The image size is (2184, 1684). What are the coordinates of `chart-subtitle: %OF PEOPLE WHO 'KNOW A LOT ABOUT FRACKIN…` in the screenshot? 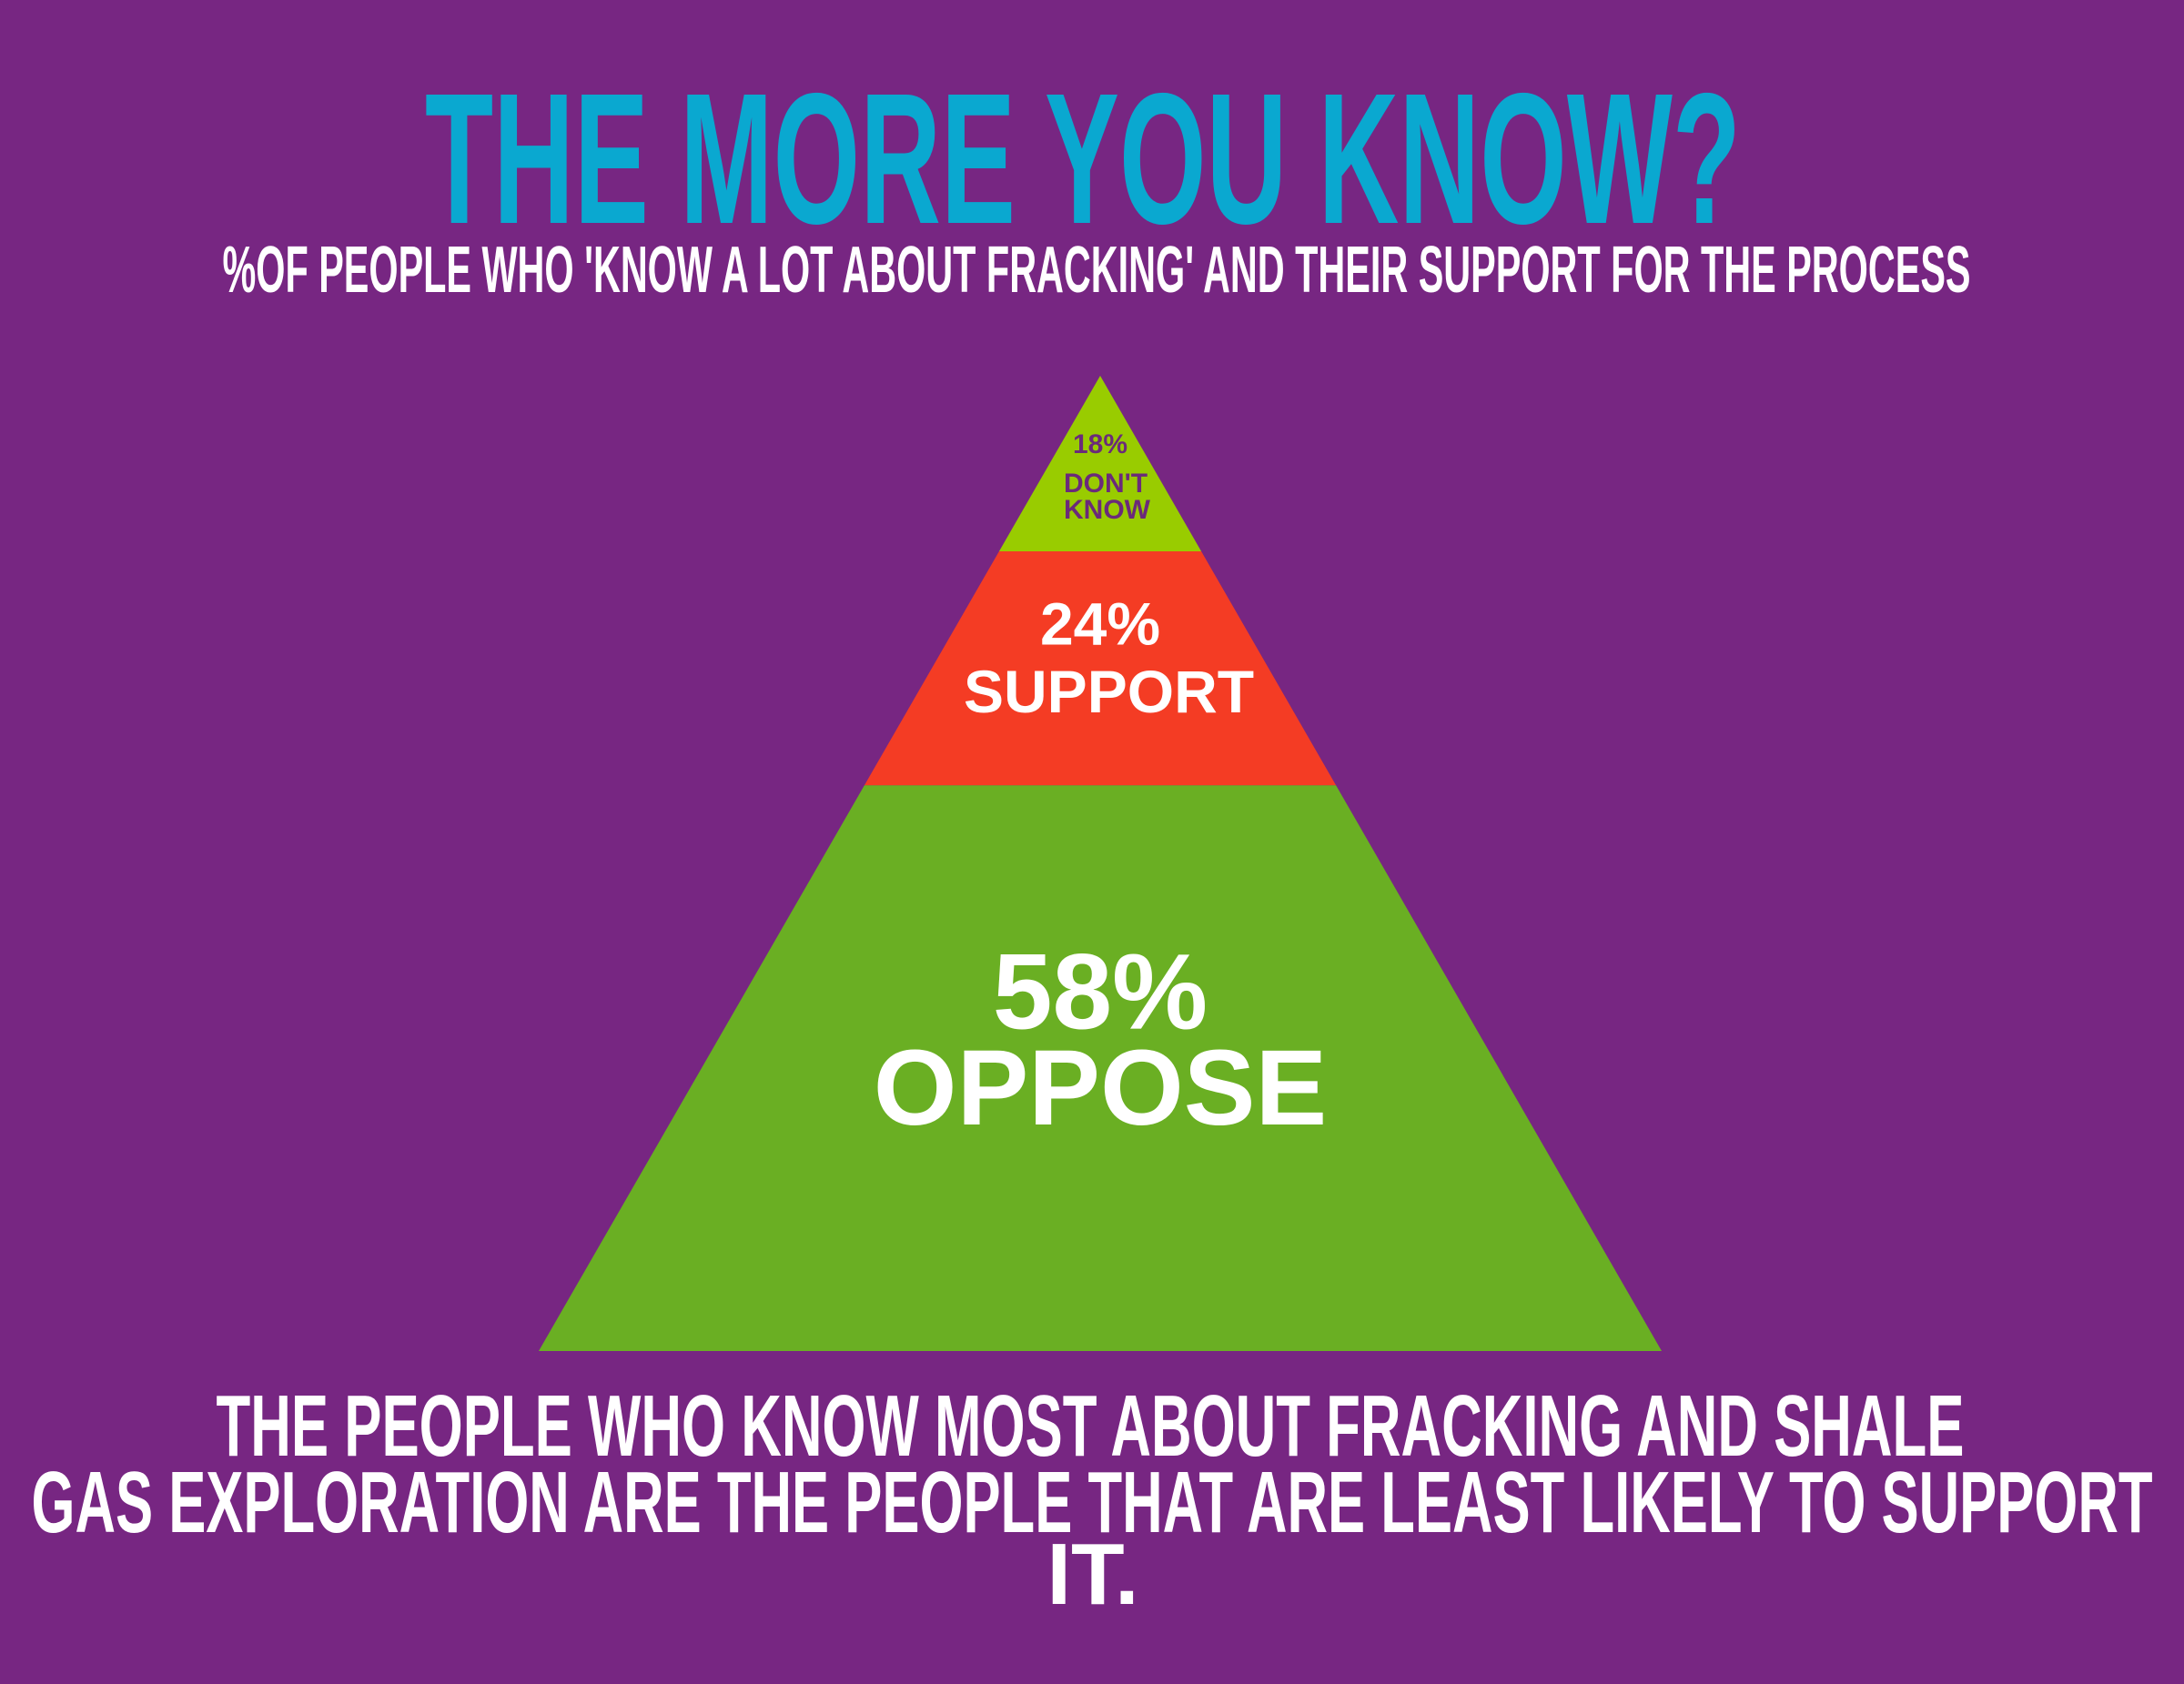 It's located at (1097, 271).